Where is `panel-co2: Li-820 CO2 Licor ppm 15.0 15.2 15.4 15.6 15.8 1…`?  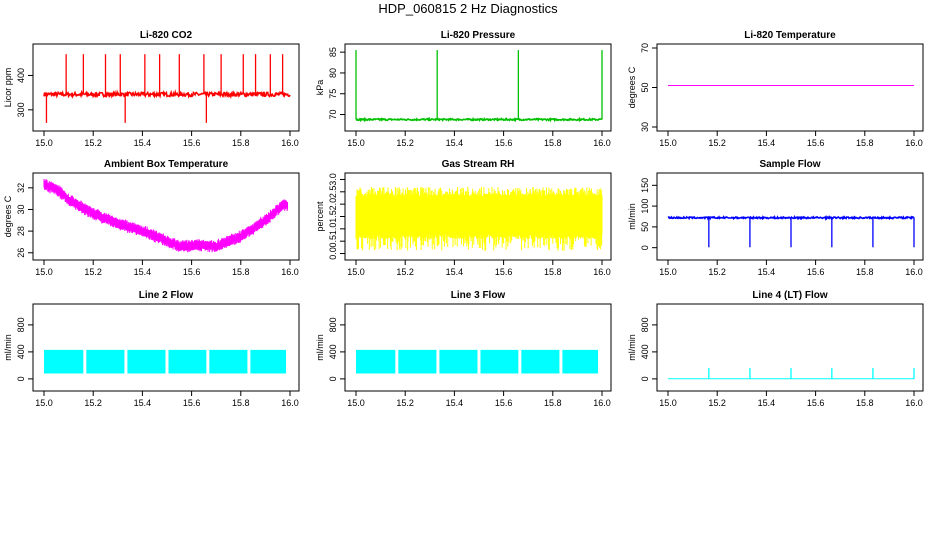
panel-co2: Li-820 CO2 Licor ppm 15.0 15.2 15.4 15.6 15.8 1… is located at coordinates (151, 89).